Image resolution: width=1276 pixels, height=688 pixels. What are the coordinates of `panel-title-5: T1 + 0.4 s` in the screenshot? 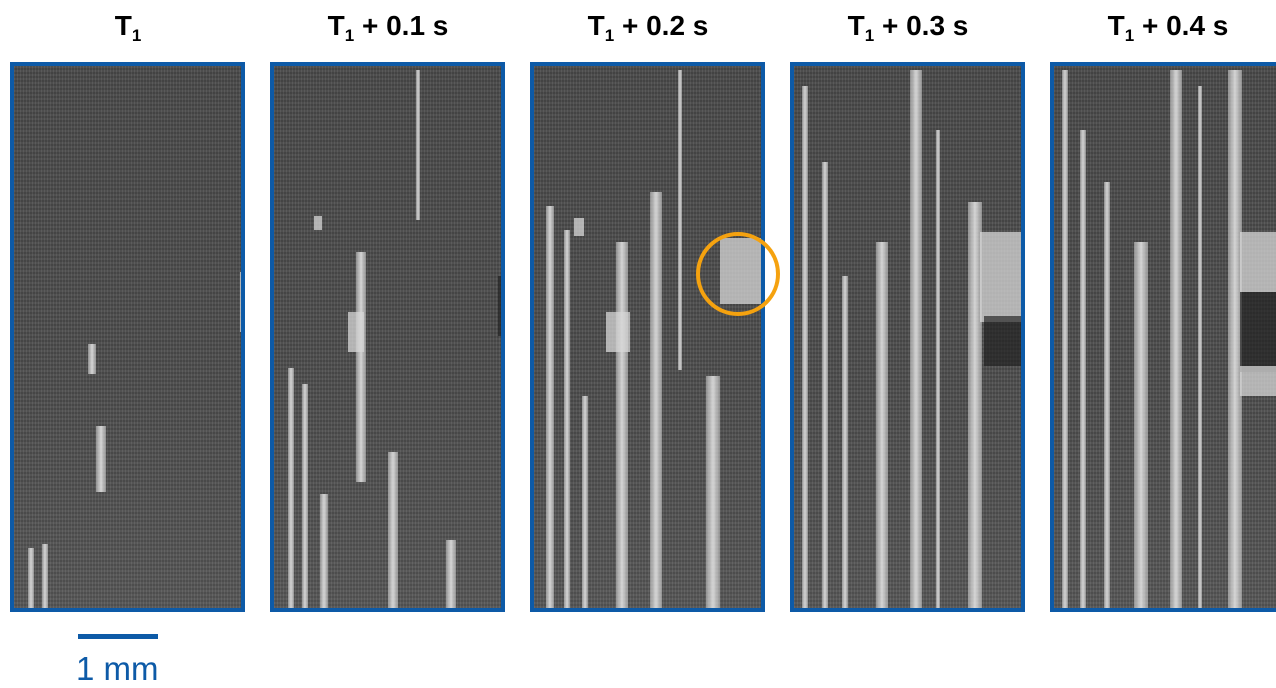 It's located at (1162, 28).